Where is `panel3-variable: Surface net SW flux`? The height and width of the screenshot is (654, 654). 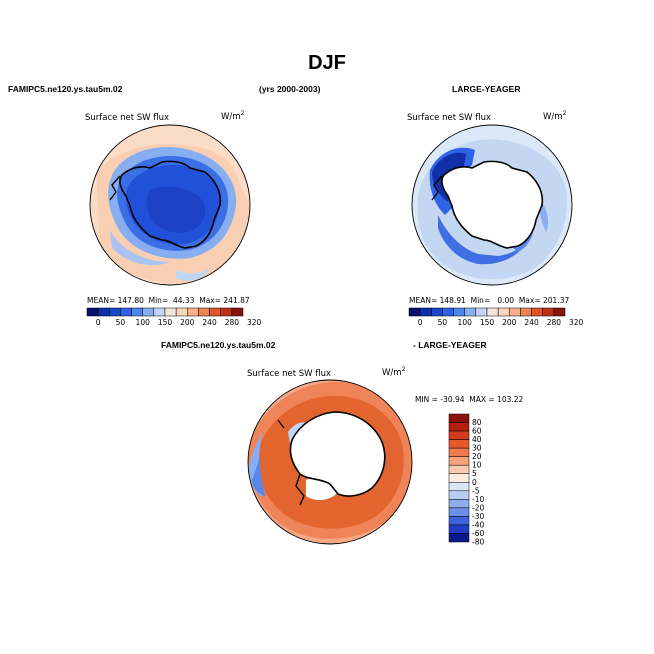 panel3-variable: Surface net SW flux is located at coordinates (289, 374).